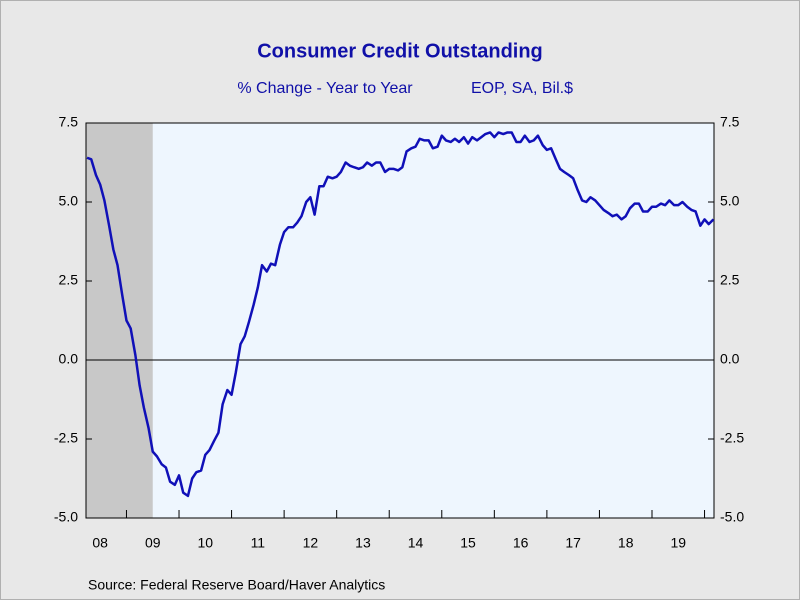 The image size is (800, 600). What do you see at coordinates (730, 280) in the screenshot?
I see `y2-tick-label: 2.5` at bounding box center [730, 280].